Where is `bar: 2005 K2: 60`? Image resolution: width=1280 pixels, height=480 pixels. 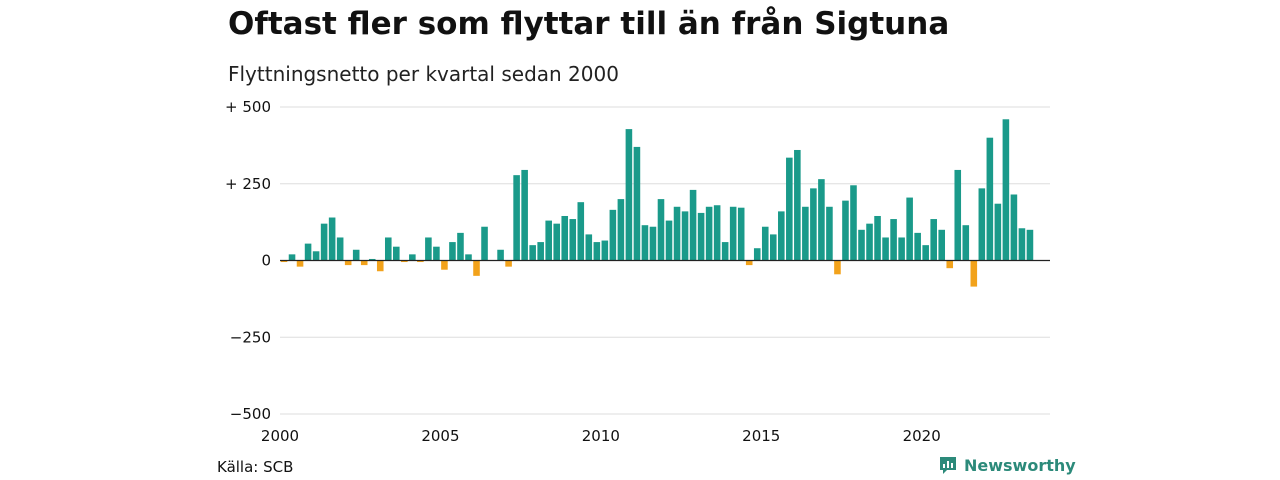 bar: 2005 K2: 60 is located at coordinates (452, 251).